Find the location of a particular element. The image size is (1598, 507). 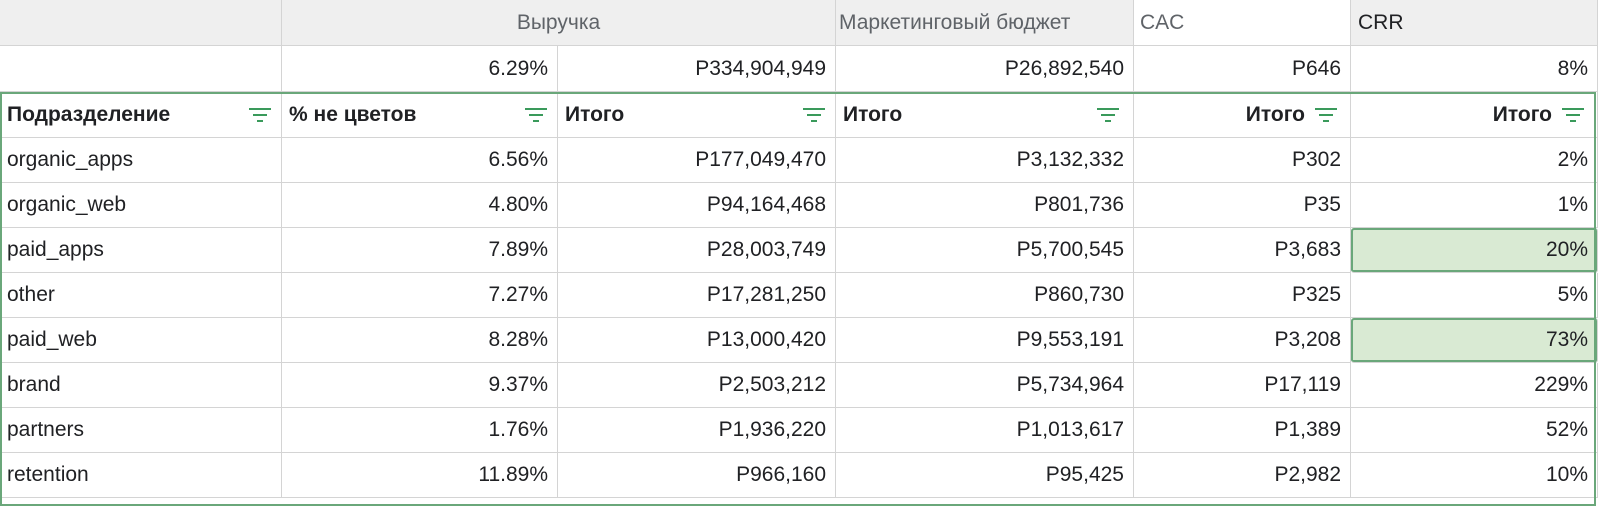

total-crr: 8% is located at coordinates (1474, 69).